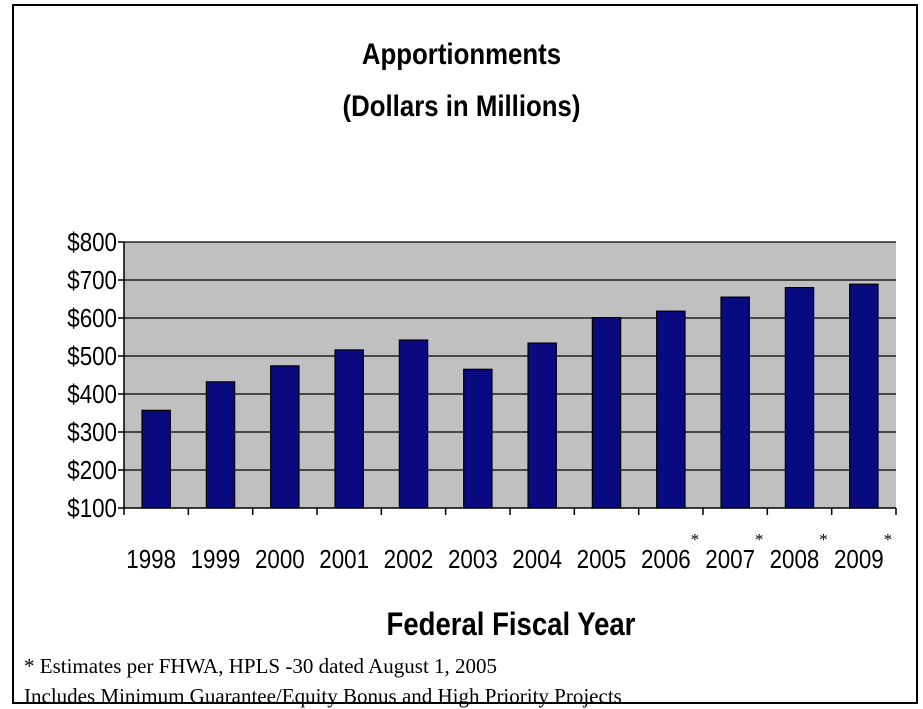 The height and width of the screenshot is (709, 923). Describe the element at coordinates (92, 470) in the screenshot. I see `y-tick-label: $200` at that location.